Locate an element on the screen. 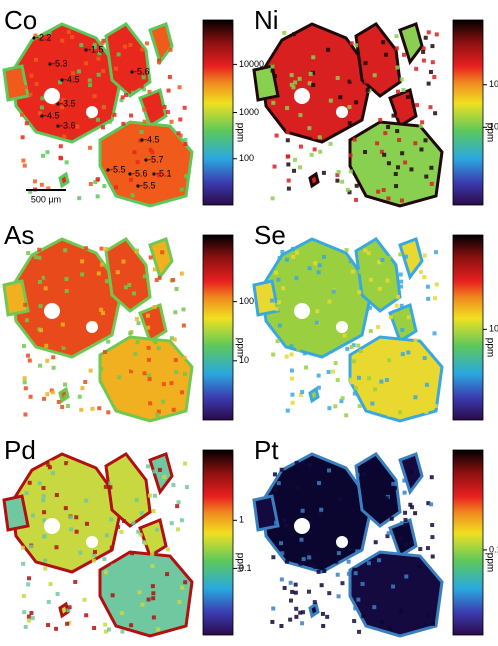 The image size is (498, 646). element-label: As is located at coordinates (19, 235).